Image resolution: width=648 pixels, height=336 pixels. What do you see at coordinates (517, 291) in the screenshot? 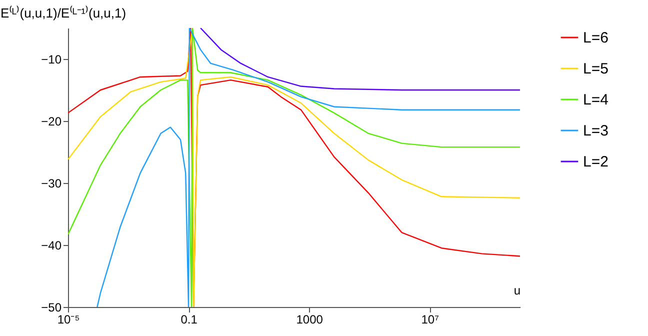
I see `x-axis-title: u` at bounding box center [517, 291].